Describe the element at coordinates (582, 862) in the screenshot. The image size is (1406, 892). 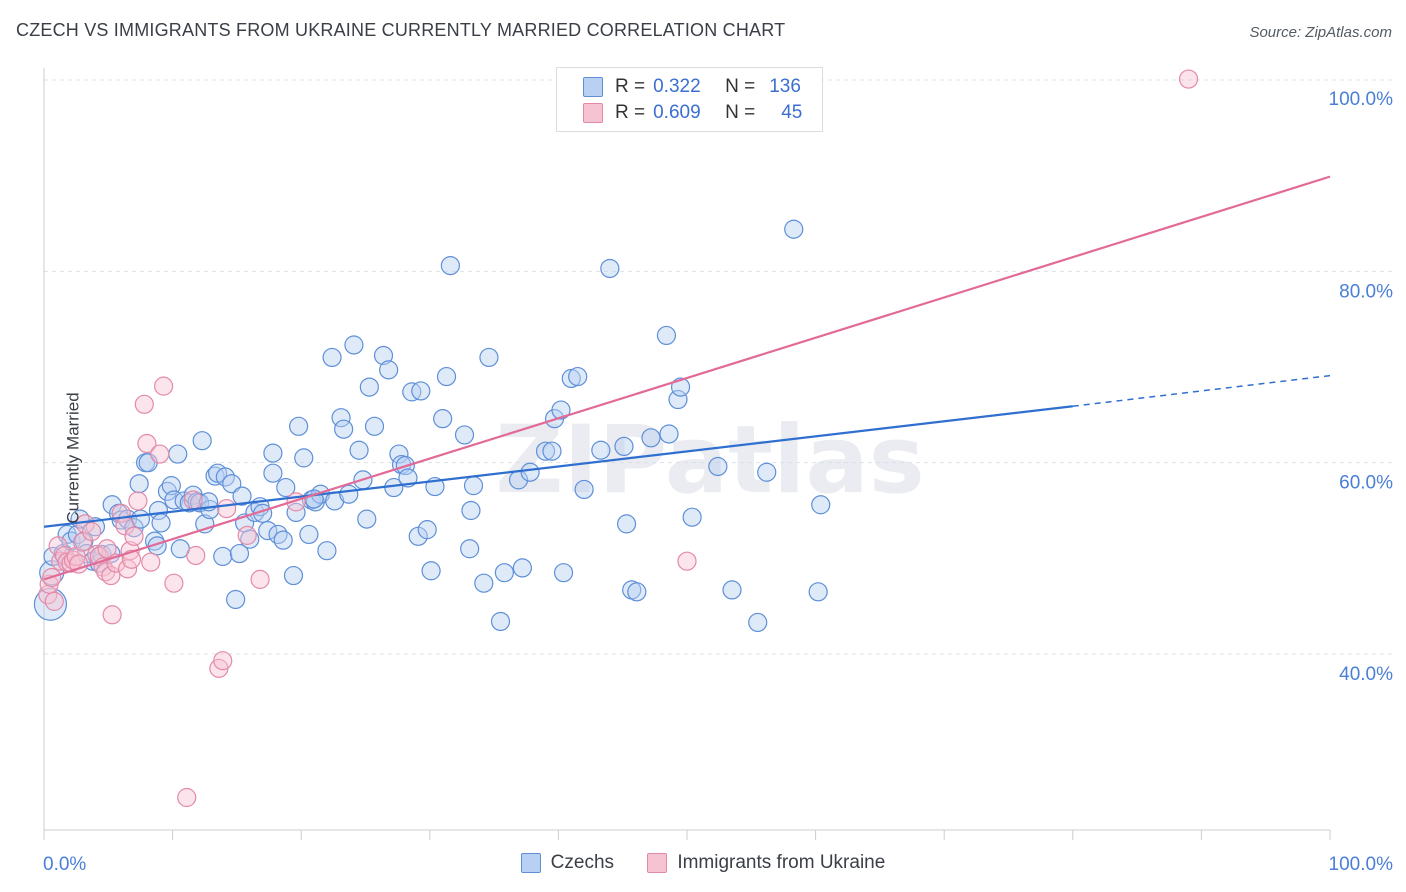
I see `legend-label-czechs: Czechs` at that location.